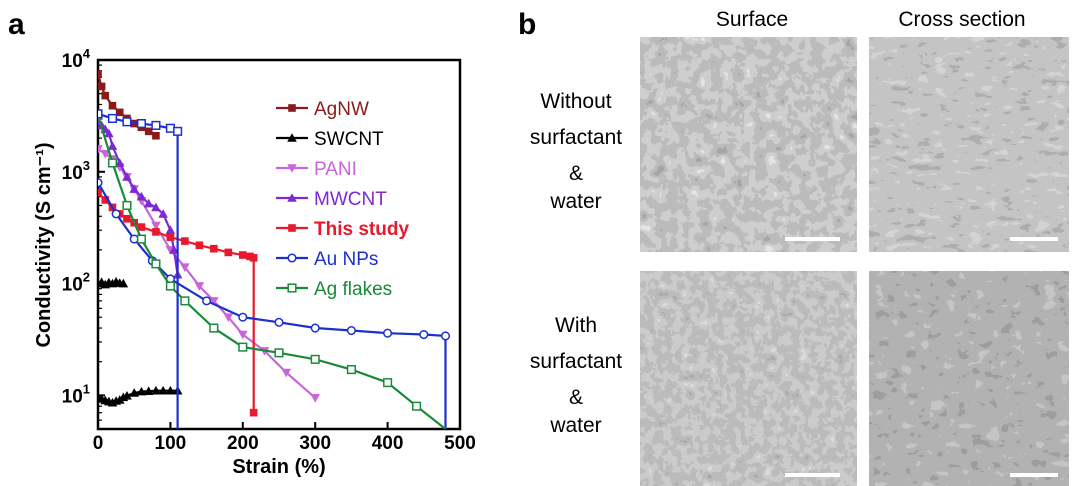 The width and height of the screenshot is (1078, 486). What do you see at coordinates (576, 151) in the screenshot?
I see `row1-label: Without surfactant & water` at bounding box center [576, 151].